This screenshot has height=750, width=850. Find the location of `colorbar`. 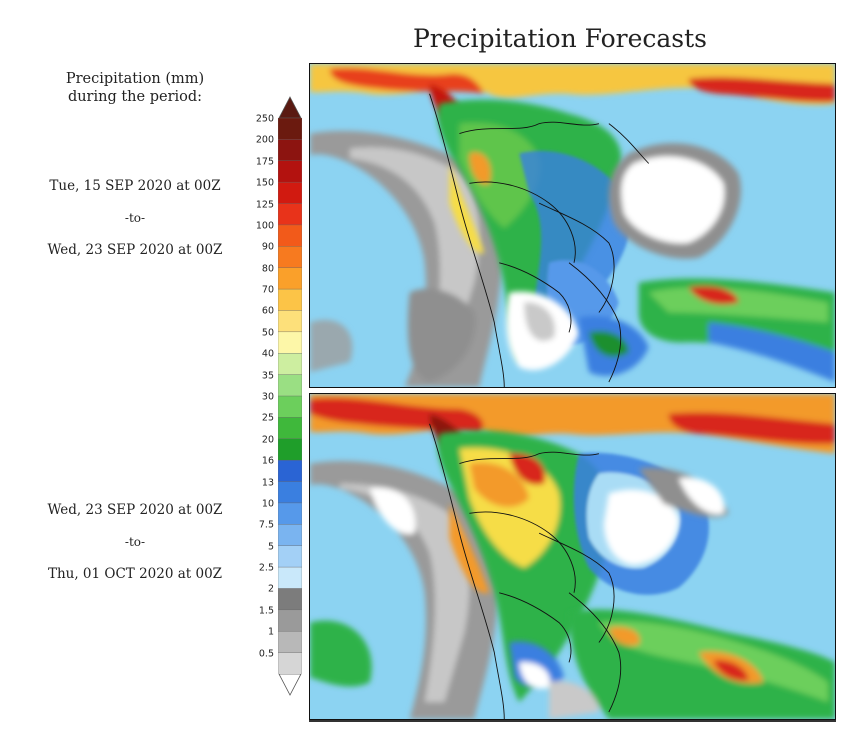

colorbar is located at coordinates (290, 396).